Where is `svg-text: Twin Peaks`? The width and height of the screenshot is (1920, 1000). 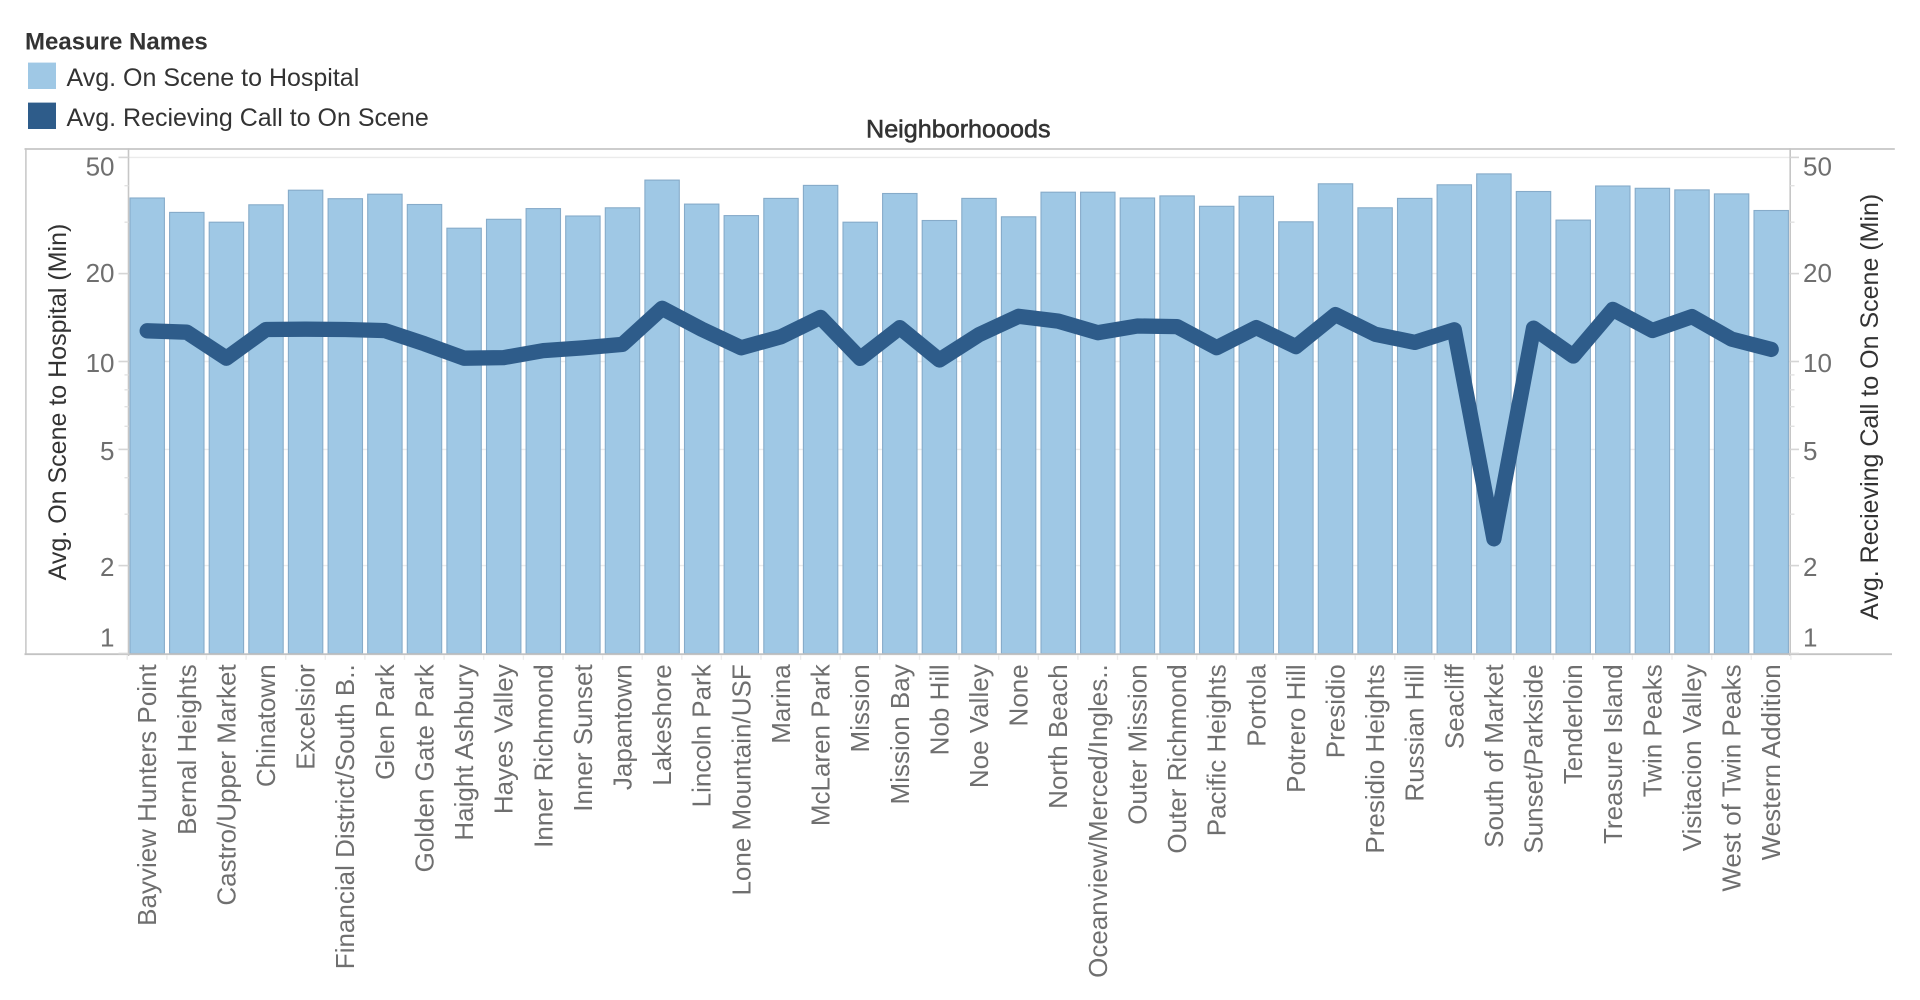 svg-text: Twin Peaks is located at coordinates (1652, 730).